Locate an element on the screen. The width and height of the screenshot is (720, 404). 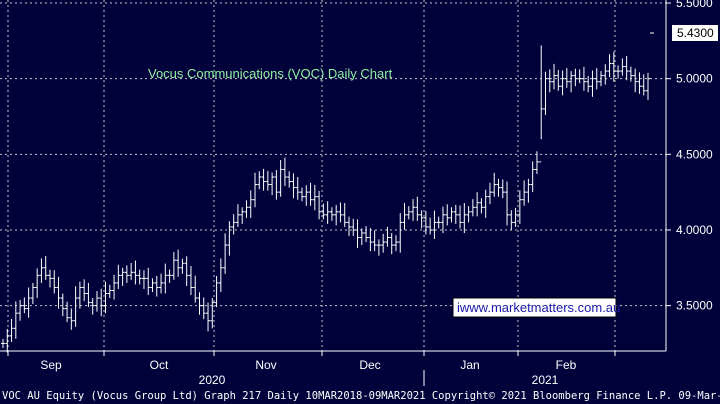
watermark-box is located at coordinates (534, 307).